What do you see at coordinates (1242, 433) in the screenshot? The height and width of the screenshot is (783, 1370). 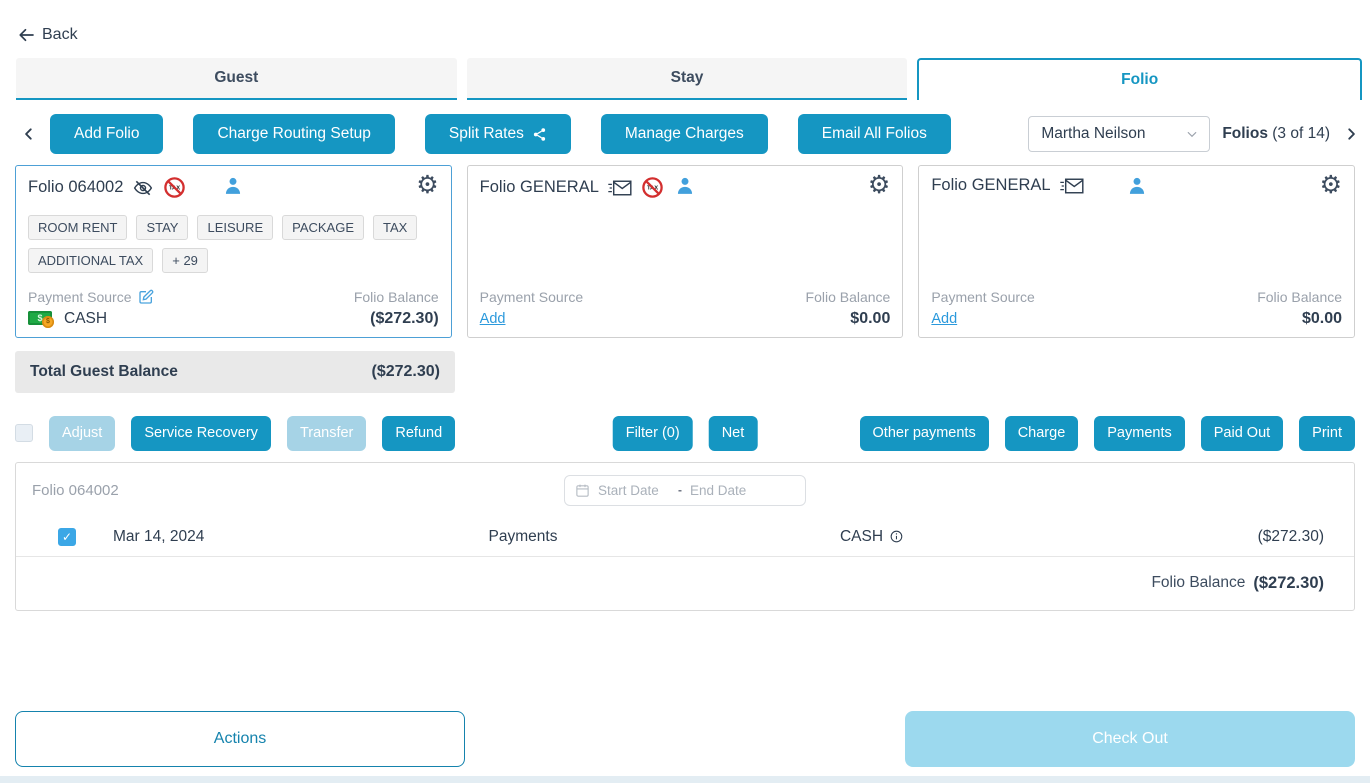 I see `paid-out-button: Paid Out` at bounding box center [1242, 433].